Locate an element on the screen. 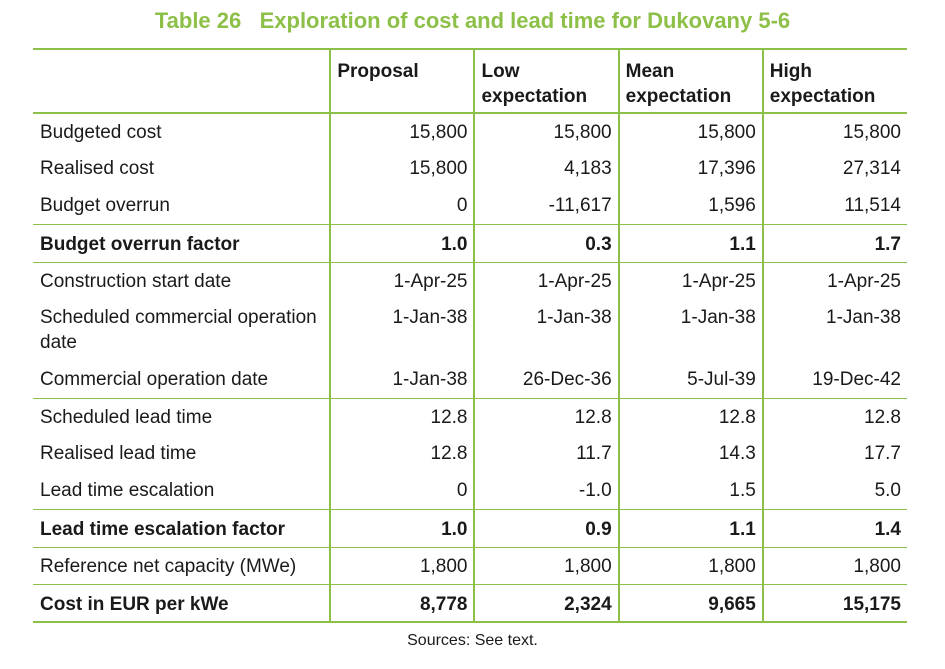 This screenshot has width=945, height=669. cell-high: 19-Dec-42 is located at coordinates (834, 379).